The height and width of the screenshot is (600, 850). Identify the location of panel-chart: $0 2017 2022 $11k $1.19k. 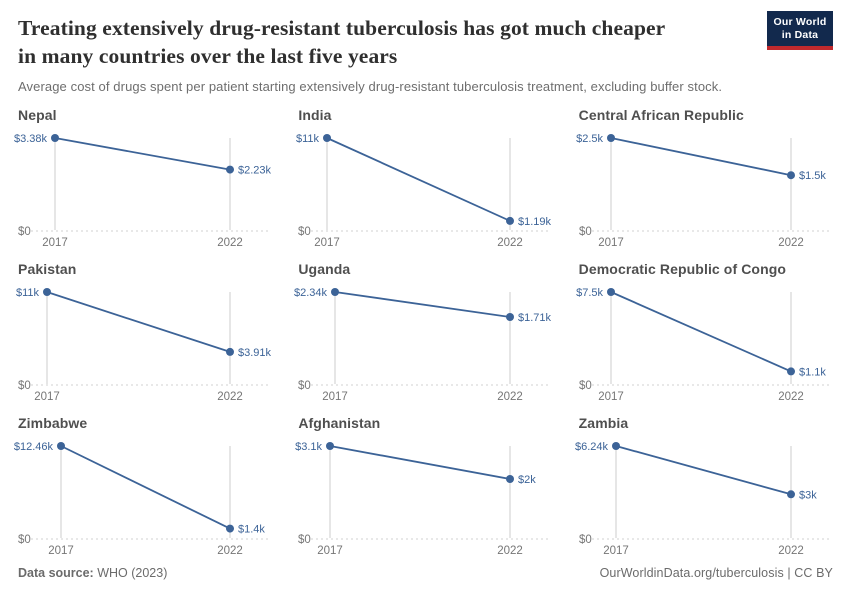
(424, 191).